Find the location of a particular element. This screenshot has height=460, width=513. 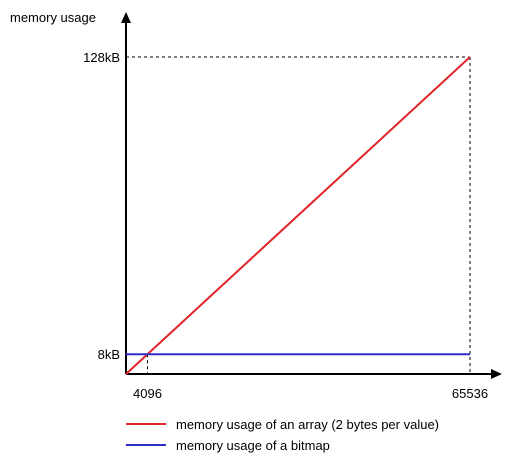

y-tick-label-1: 128kB is located at coordinates (101, 57).